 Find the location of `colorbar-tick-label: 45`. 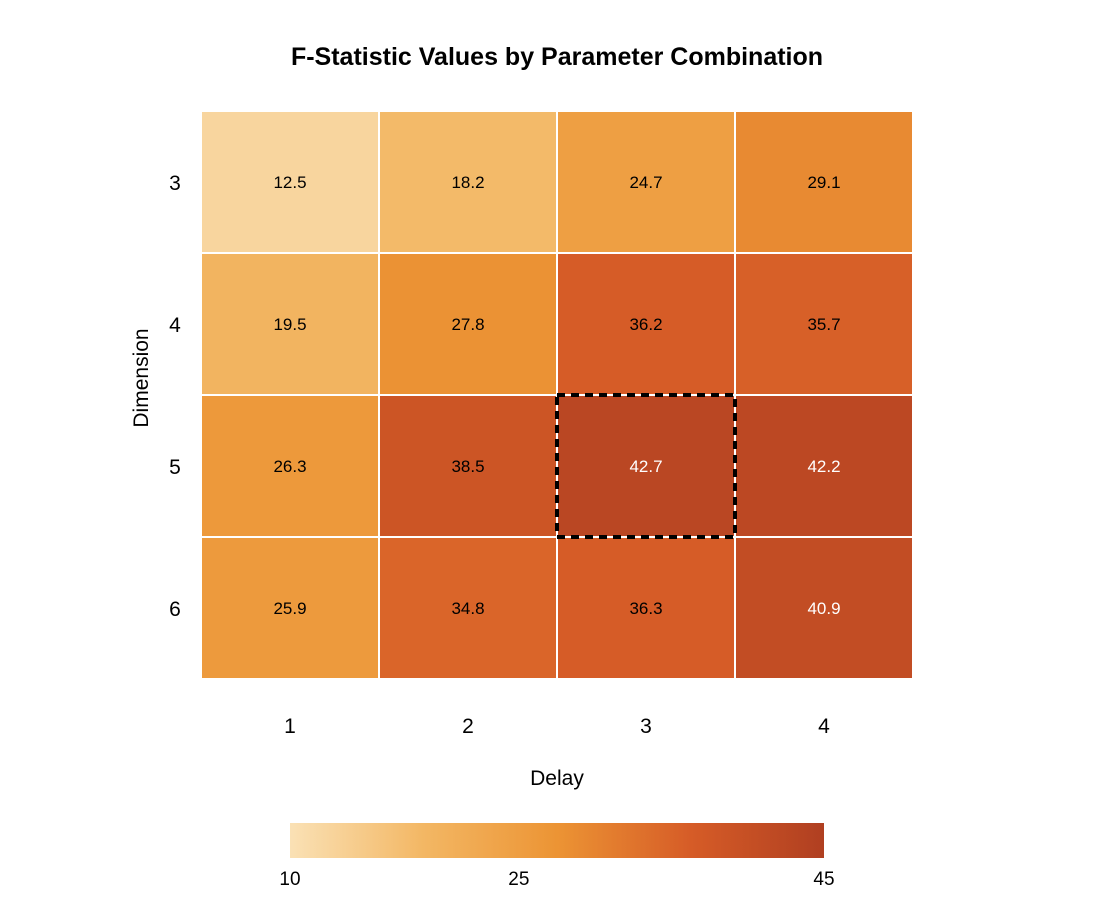

colorbar-tick-label: 45 is located at coordinates (823, 879).